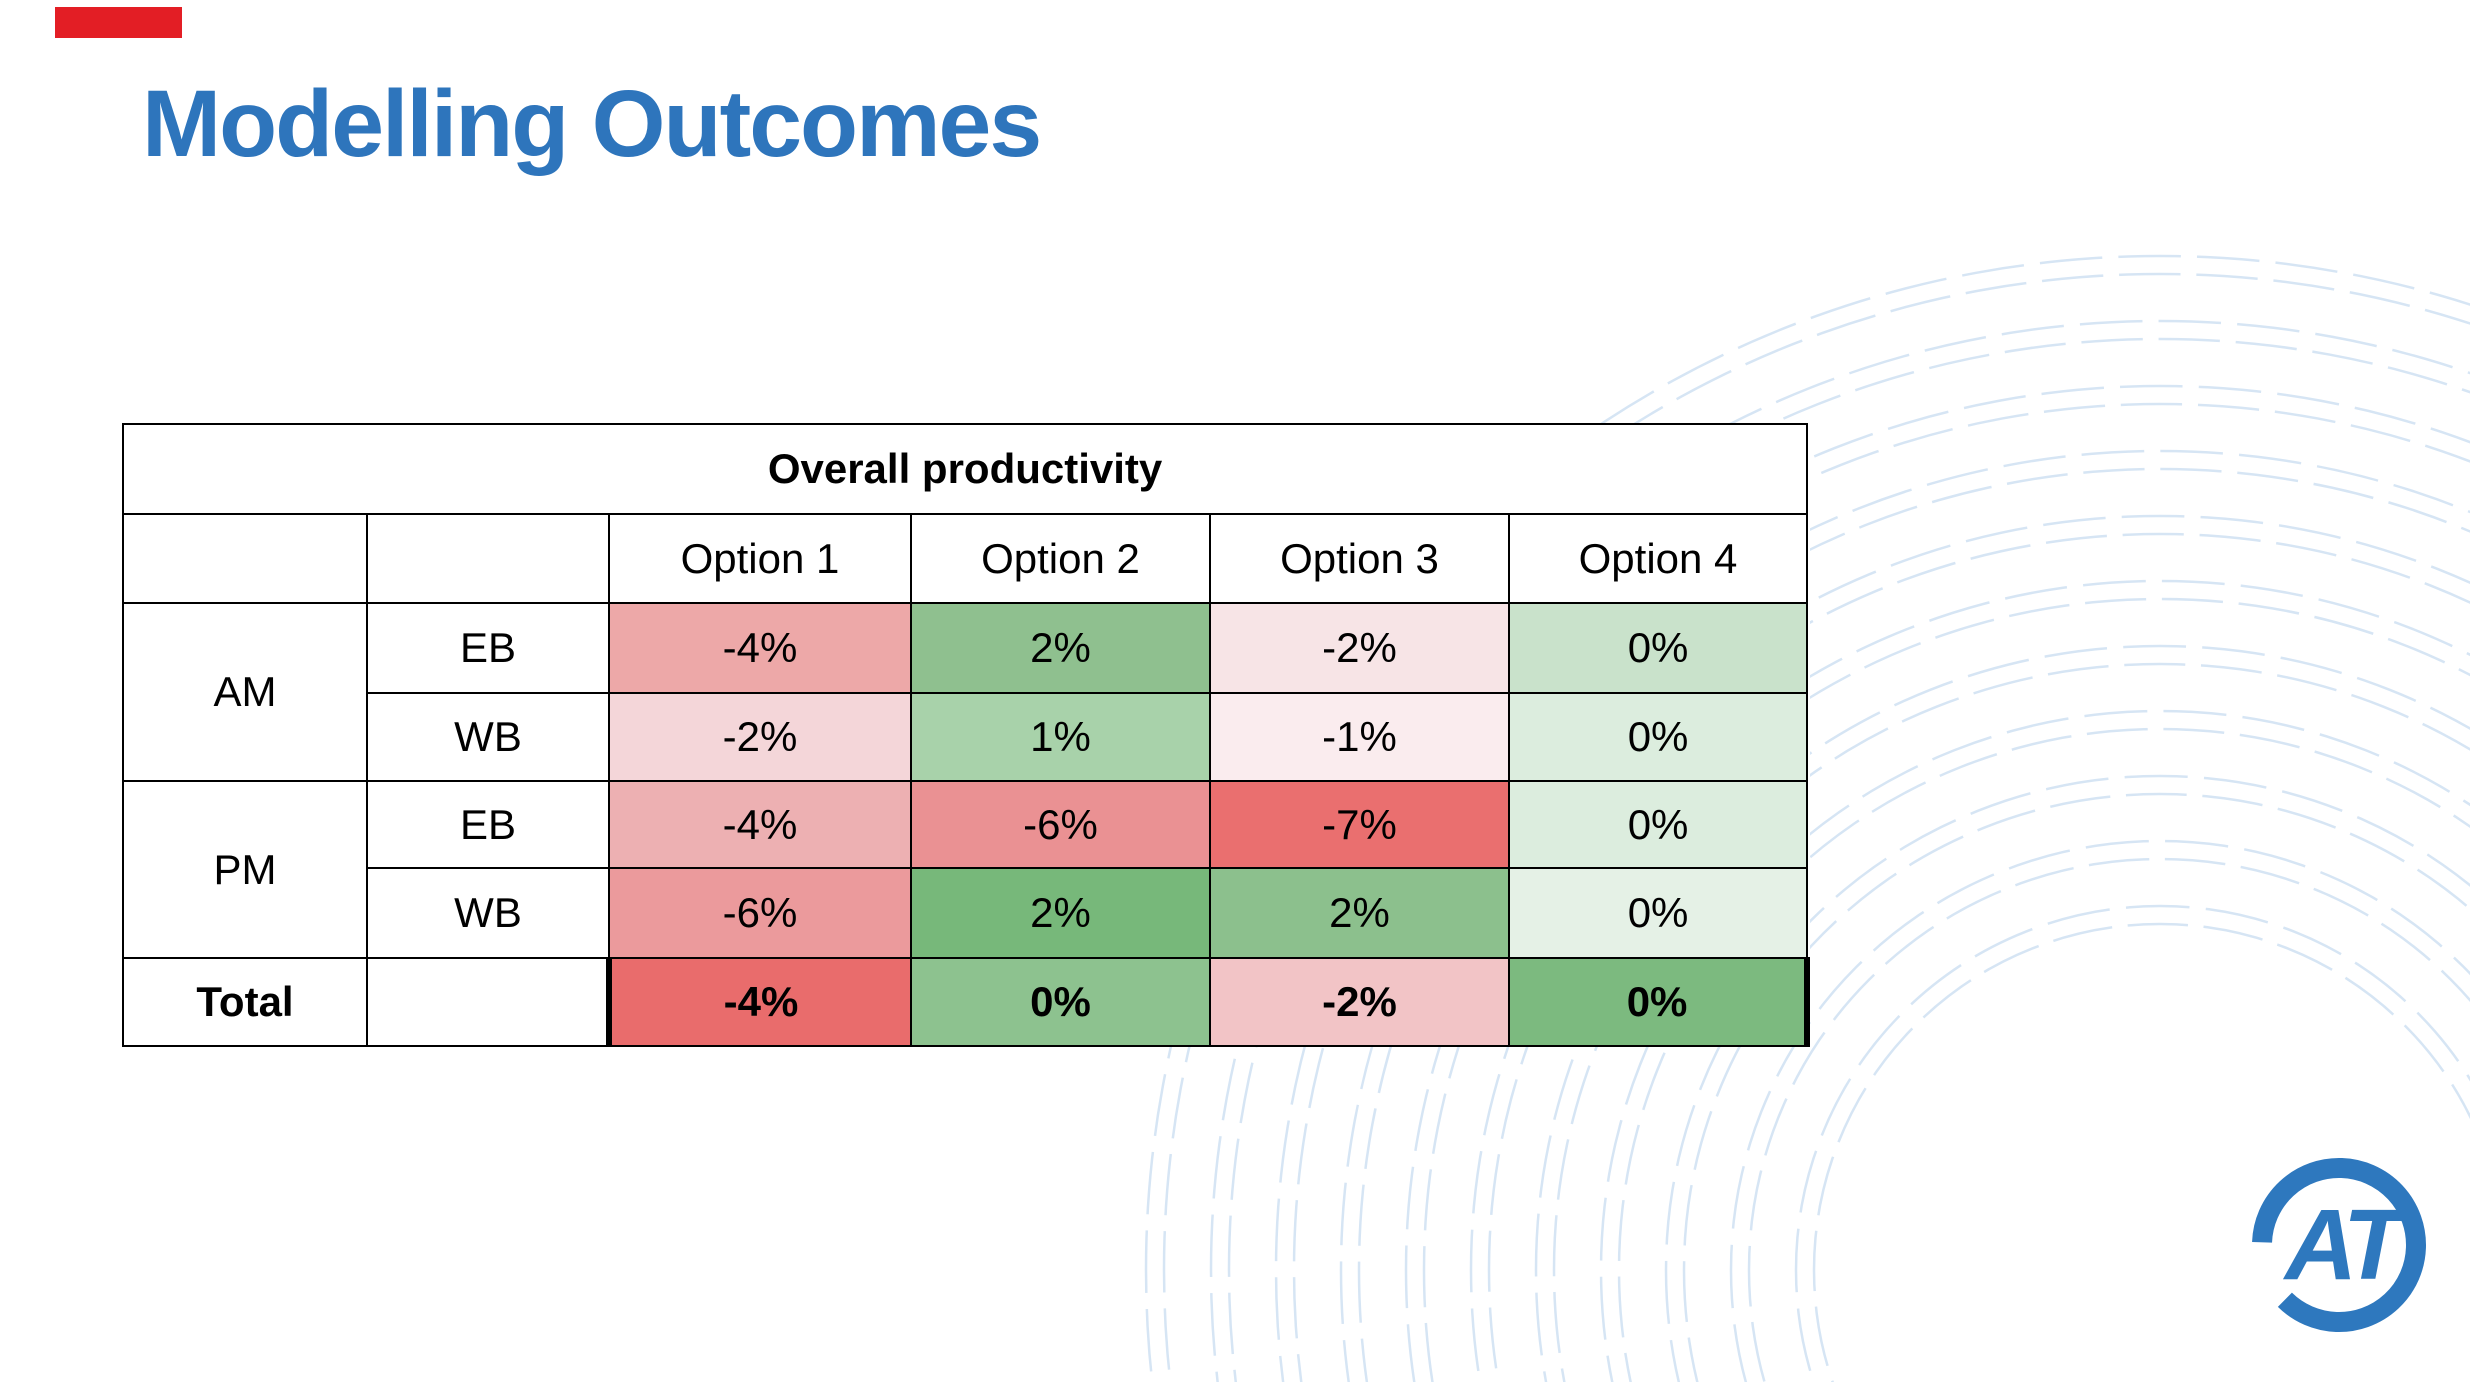 This screenshot has height=1382, width=2470. Describe the element at coordinates (1359, 824) in the screenshot. I see `value-cell: -7%` at that location.